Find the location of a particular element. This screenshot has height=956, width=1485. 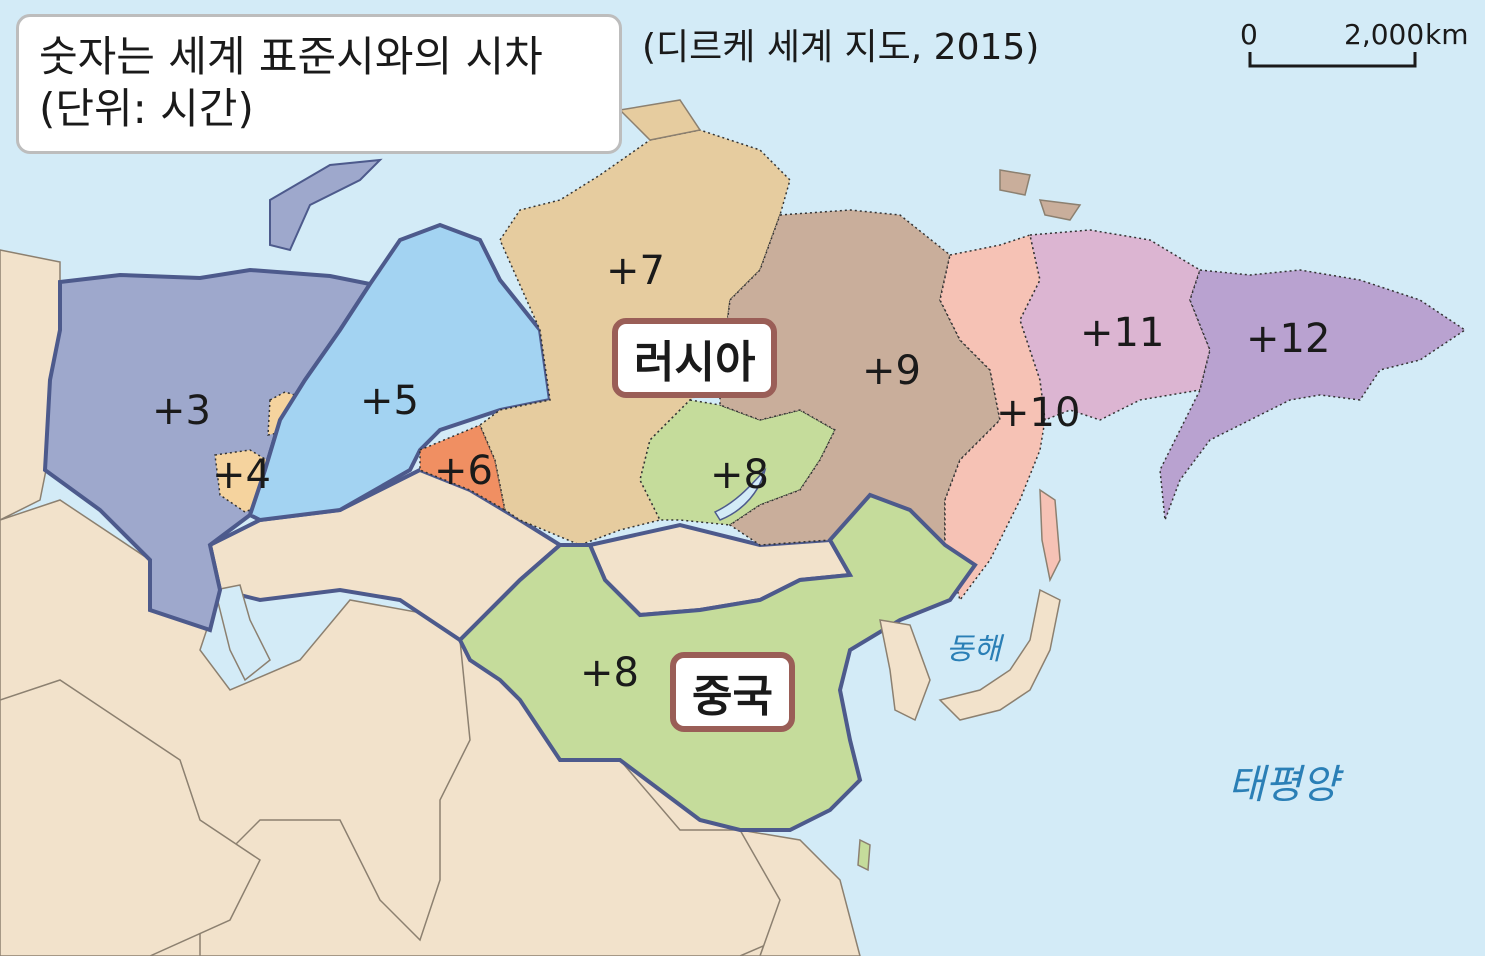

caspian-sea is located at coordinates (242, 633).